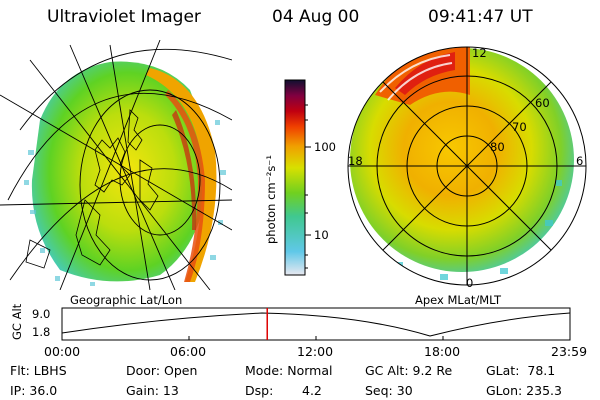 The width and height of the screenshot is (600, 400). Describe the element at coordinates (297, 177) in the screenshot. I see `colorbar` at that location.